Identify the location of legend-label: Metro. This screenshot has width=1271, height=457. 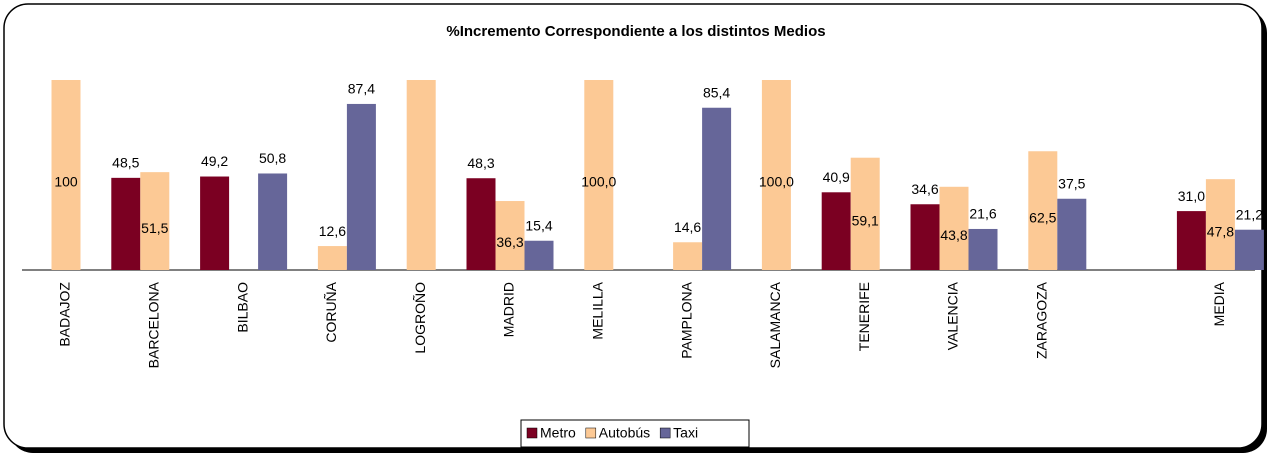
(558, 433).